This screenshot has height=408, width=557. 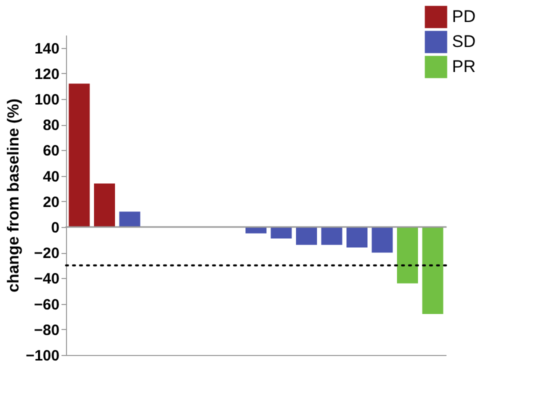 I want to click on y-tick-label: 120, so click(x=47, y=74).